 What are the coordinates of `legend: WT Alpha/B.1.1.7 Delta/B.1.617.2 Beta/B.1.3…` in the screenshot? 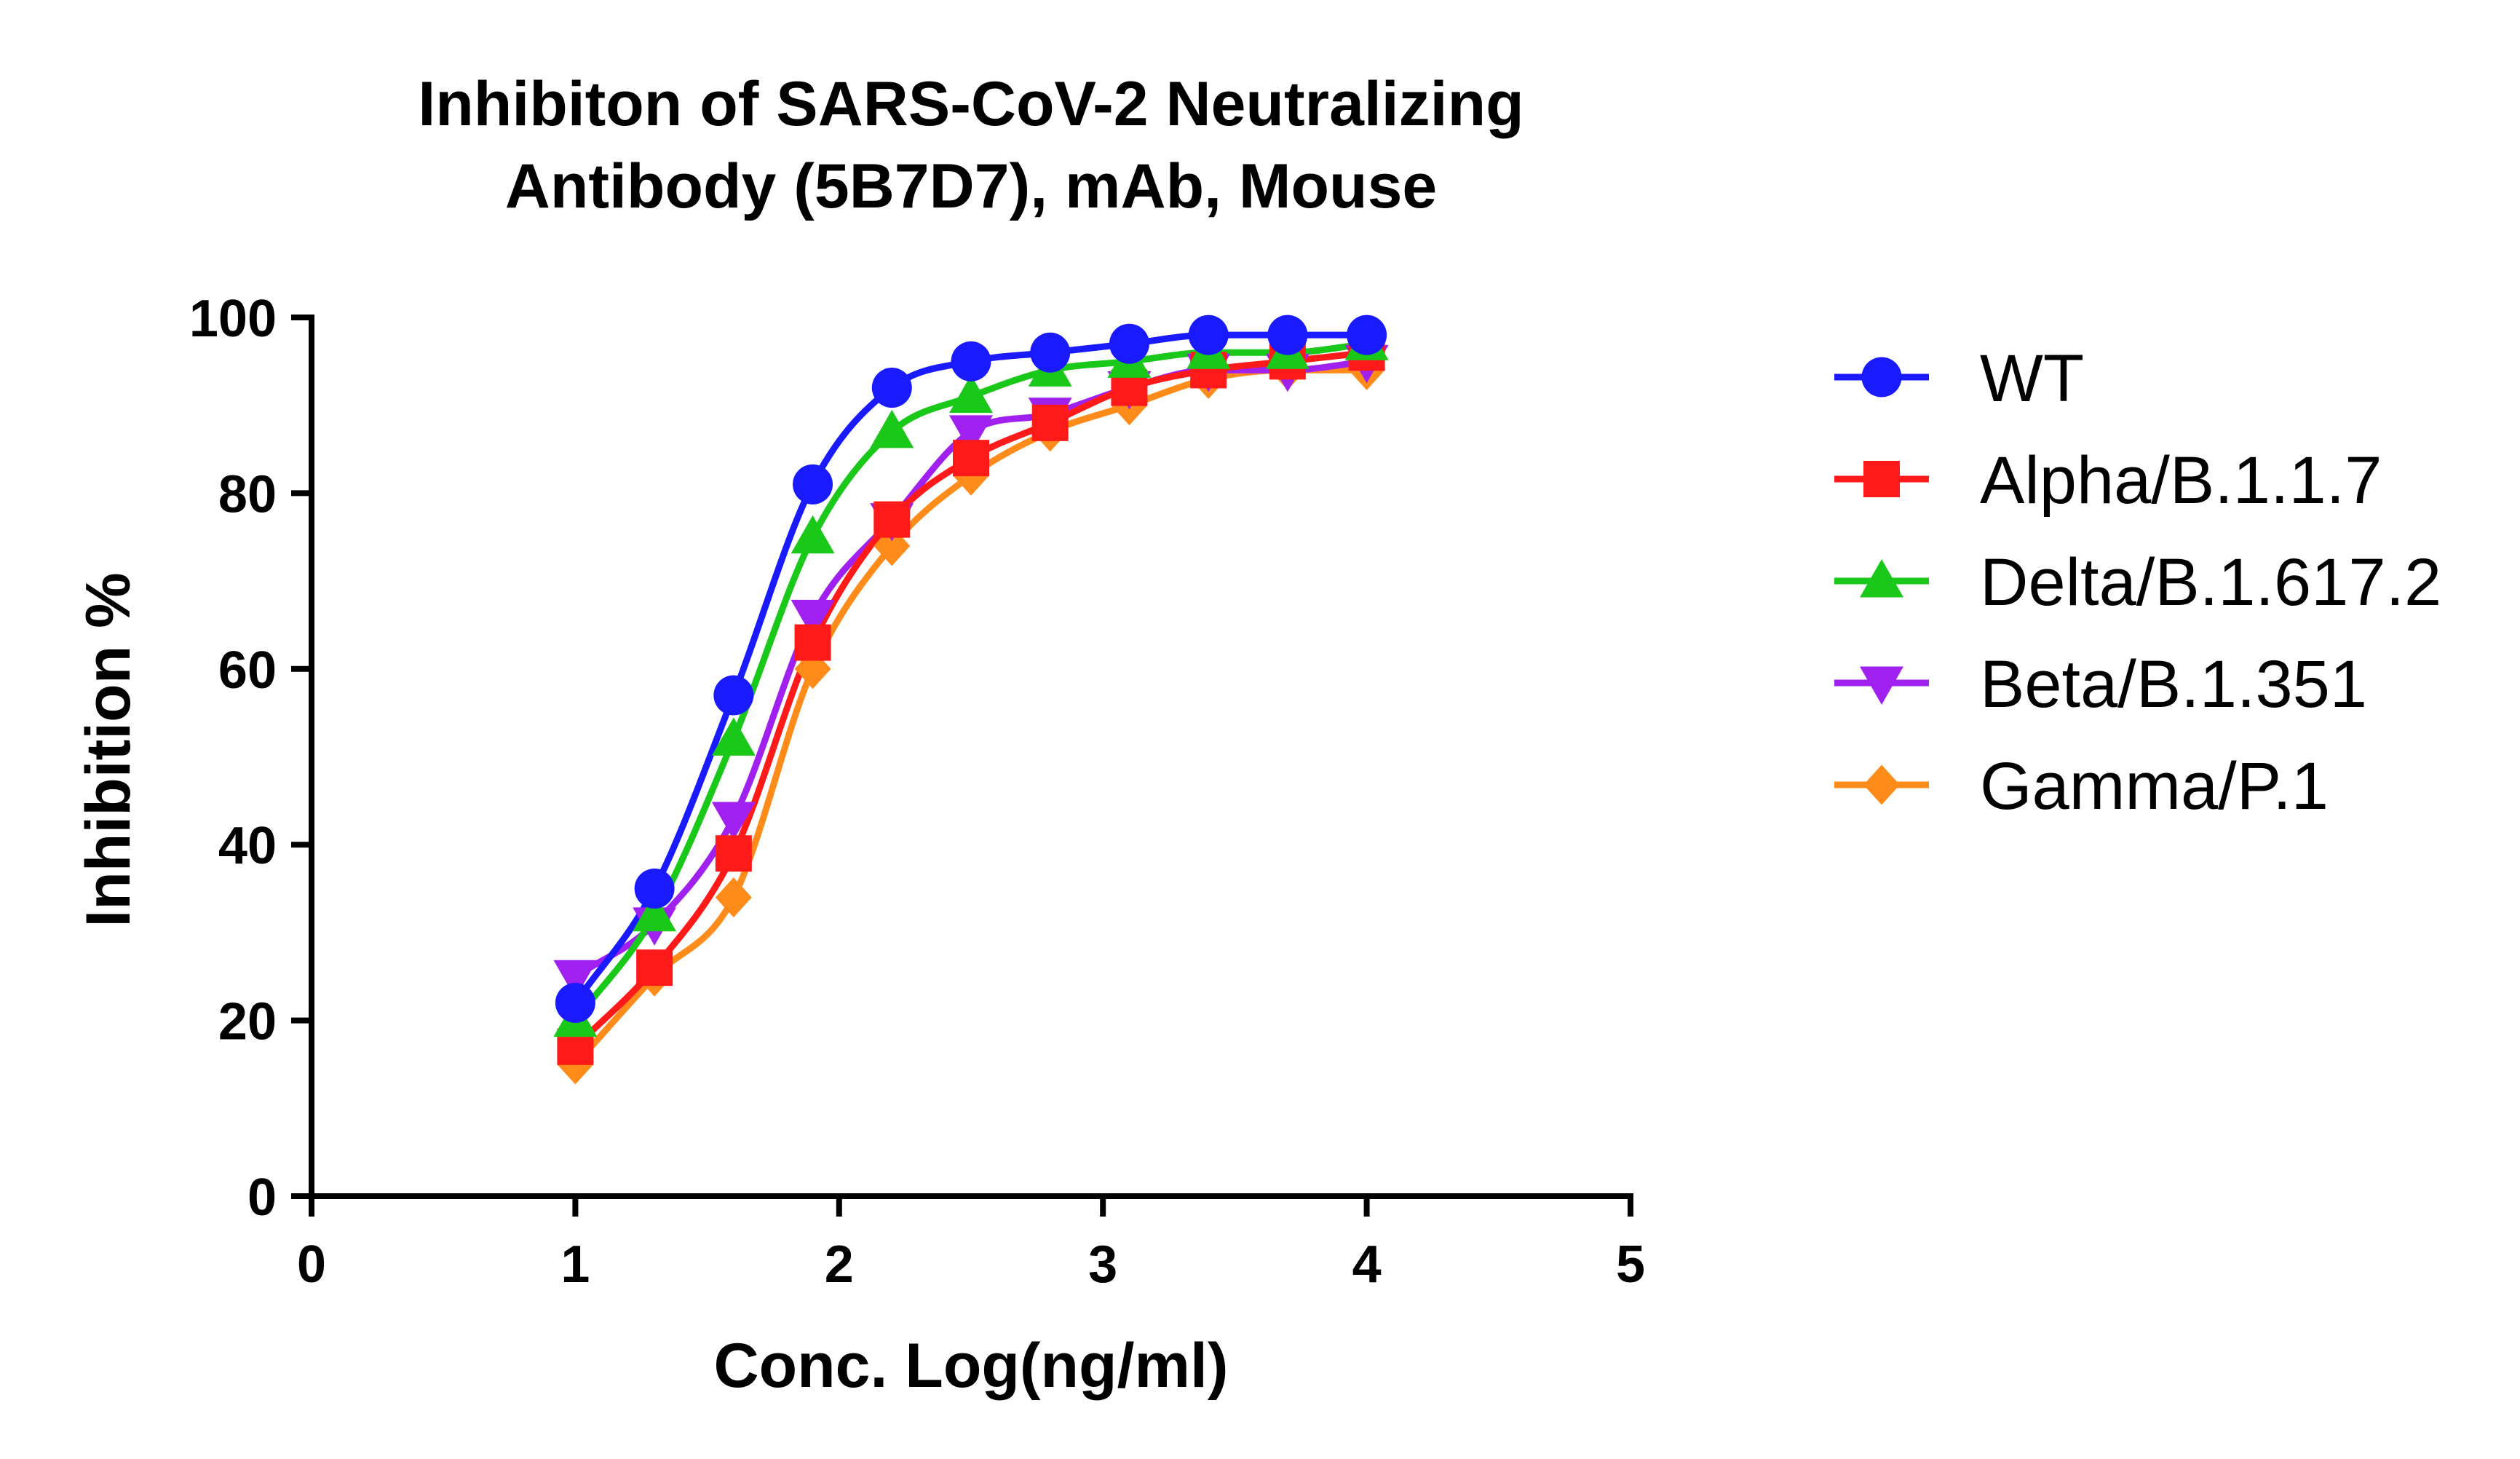 It's located at (2137, 582).